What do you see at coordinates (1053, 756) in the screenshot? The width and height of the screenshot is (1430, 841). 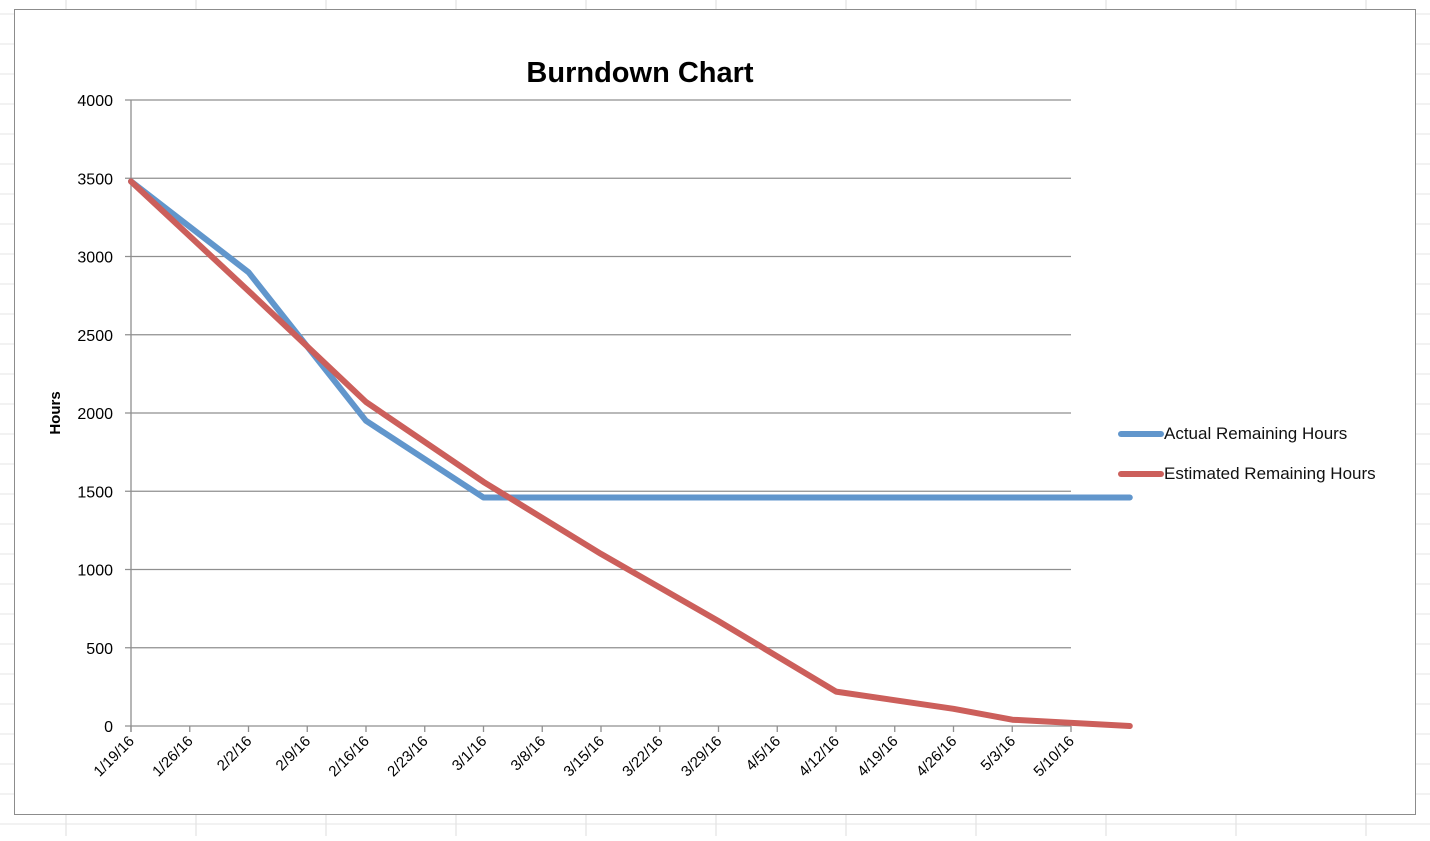 I see `x-tick-label: 5/10/16` at bounding box center [1053, 756].